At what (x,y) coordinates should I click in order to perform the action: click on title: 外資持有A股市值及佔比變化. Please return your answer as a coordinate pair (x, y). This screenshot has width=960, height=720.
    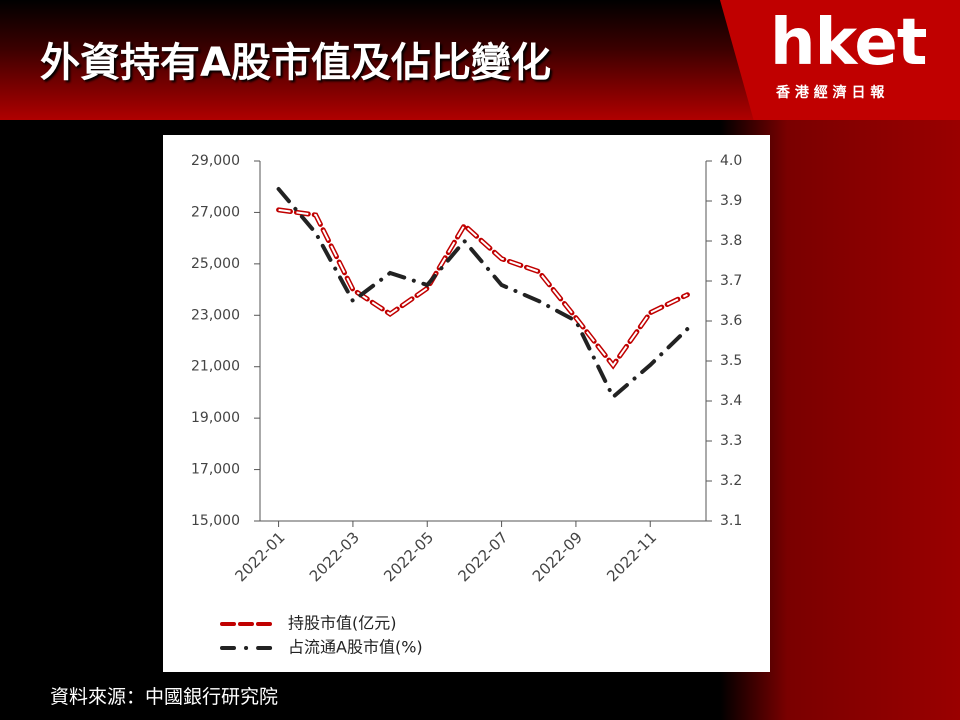
    Looking at the image, I should click on (295, 63).